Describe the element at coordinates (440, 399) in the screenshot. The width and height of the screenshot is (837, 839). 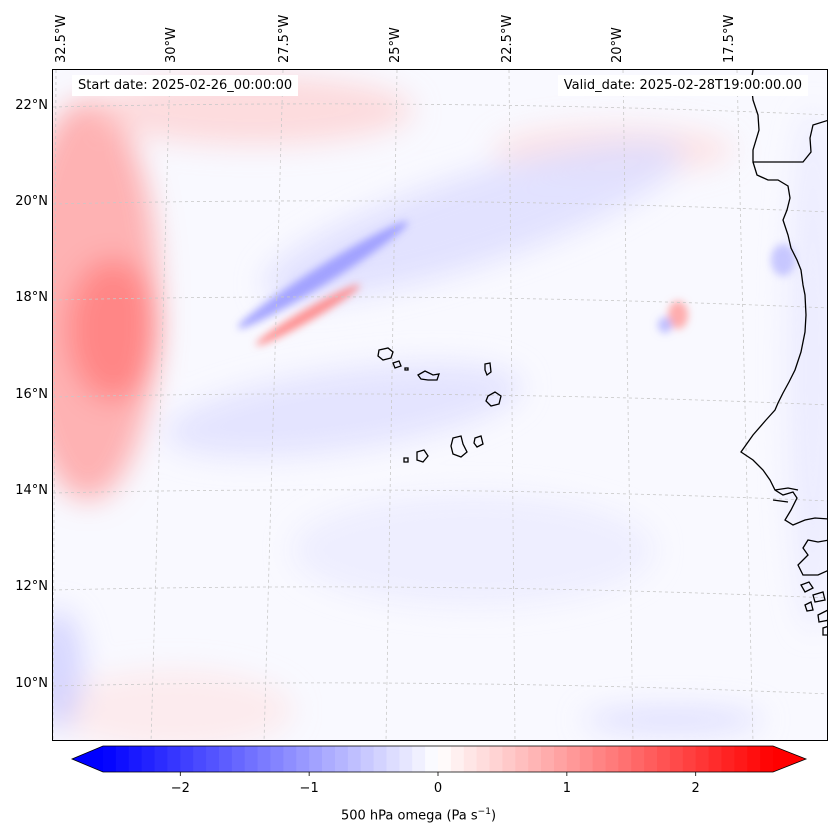
I see `parallel-16n` at that location.